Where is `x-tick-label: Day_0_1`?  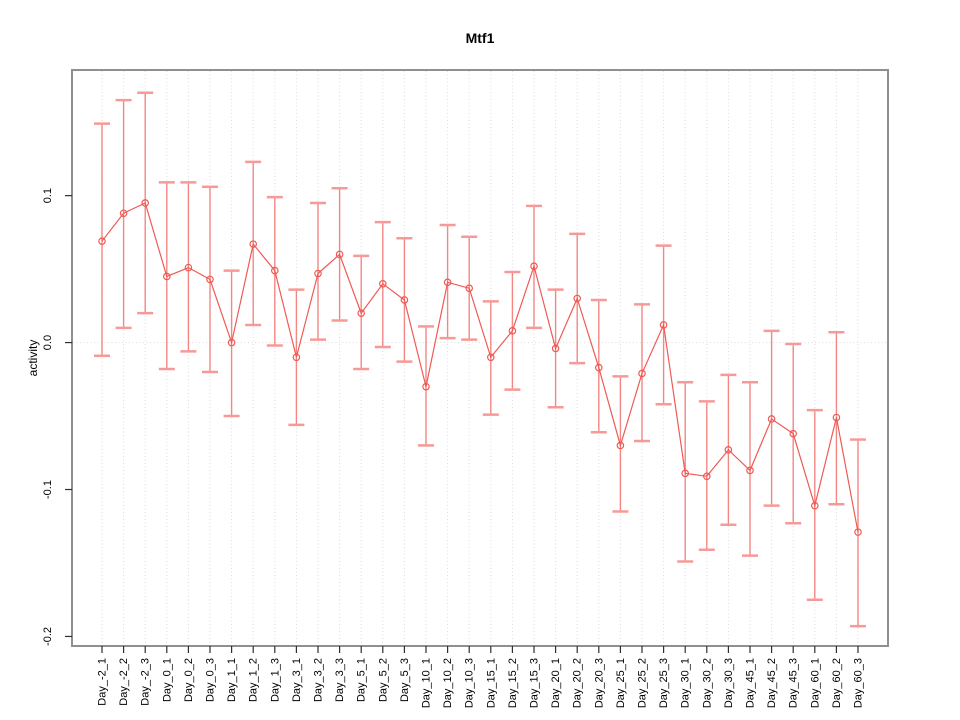 x-tick-label: Day_0_1 is located at coordinates (167, 680).